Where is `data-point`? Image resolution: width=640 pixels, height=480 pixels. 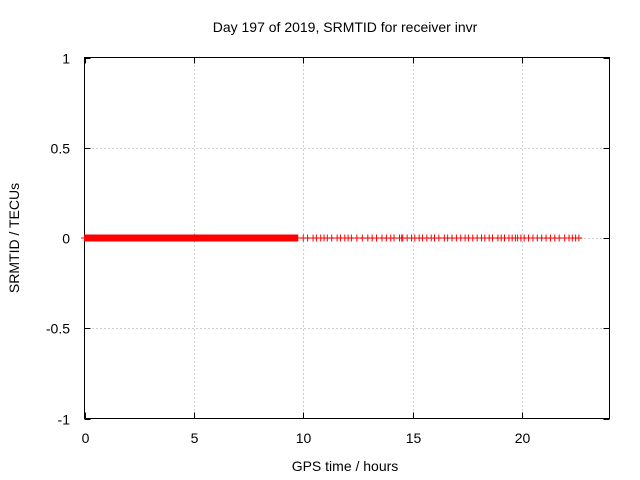 data-point is located at coordinates (579, 238).